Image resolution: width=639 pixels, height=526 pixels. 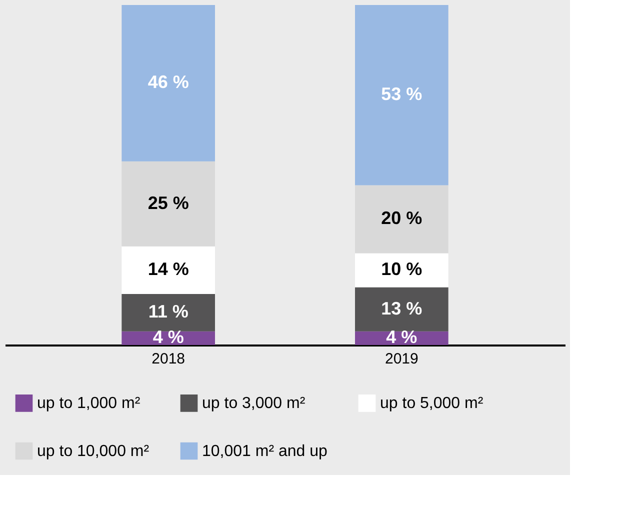 I want to click on data-label: 53 %, so click(x=401, y=94).